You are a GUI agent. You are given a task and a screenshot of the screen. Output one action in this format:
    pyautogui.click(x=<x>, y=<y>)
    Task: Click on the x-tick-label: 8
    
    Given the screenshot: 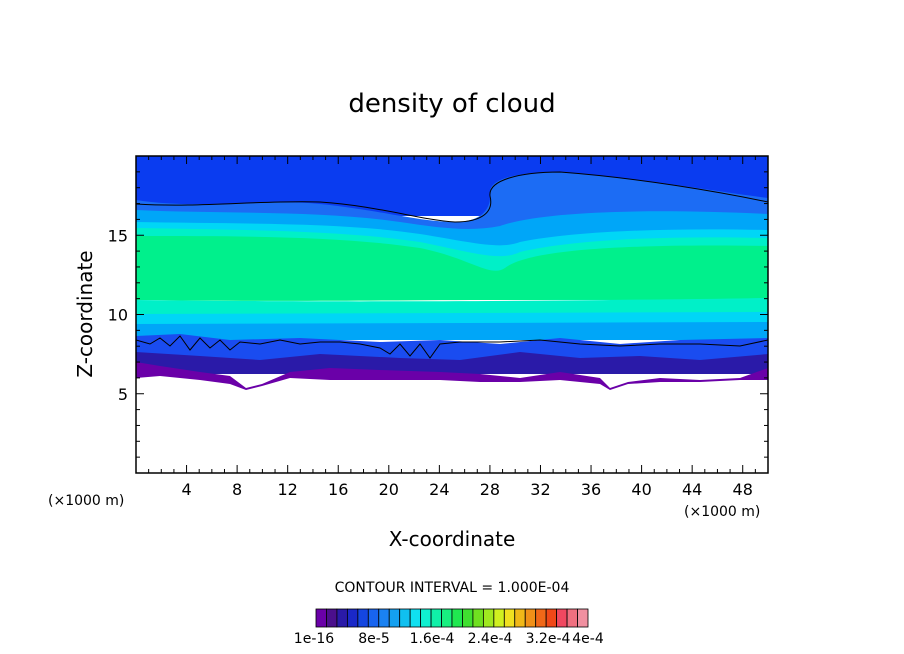 What is the action you would take?
    pyautogui.click(x=237, y=489)
    